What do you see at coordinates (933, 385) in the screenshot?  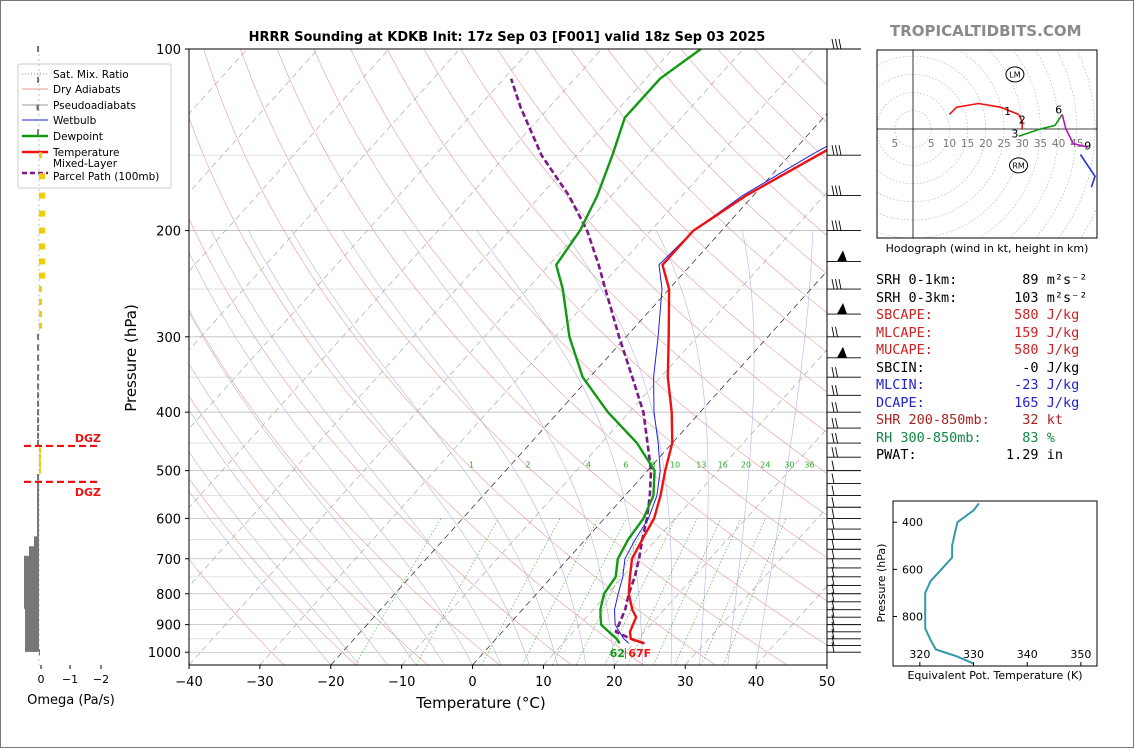 I see `index-label: MLCIN:` at bounding box center [933, 385].